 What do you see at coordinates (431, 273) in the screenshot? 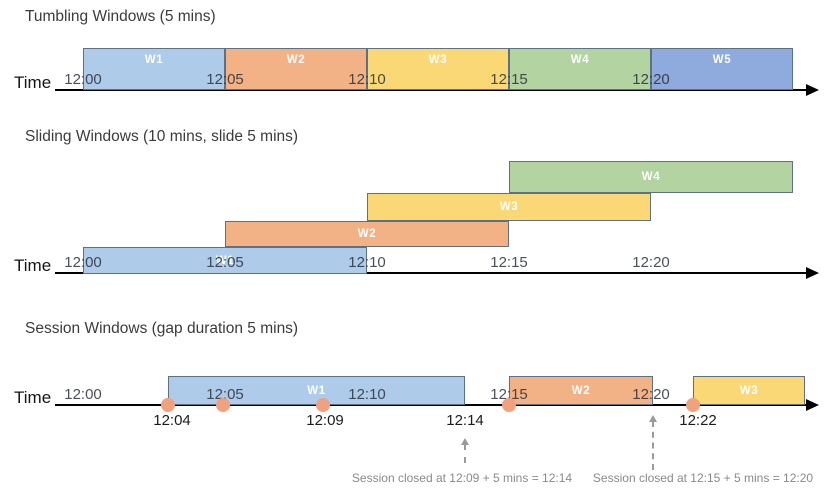
I see `timeline-axis-sliding` at bounding box center [431, 273].